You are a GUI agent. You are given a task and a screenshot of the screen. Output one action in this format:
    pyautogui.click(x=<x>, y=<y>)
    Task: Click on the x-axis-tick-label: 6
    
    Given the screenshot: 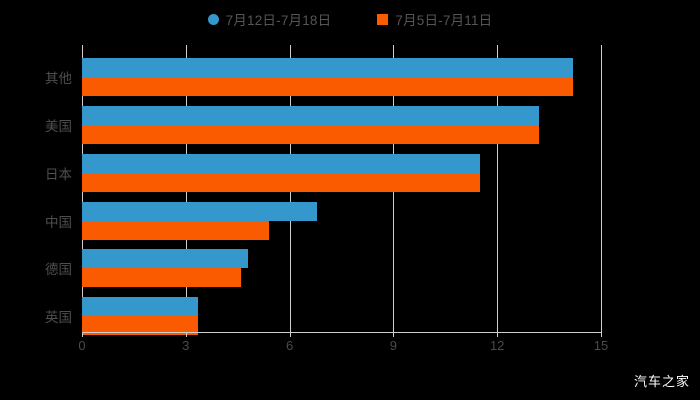 What is the action you would take?
    pyautogui.click(x=289, y=345)
    